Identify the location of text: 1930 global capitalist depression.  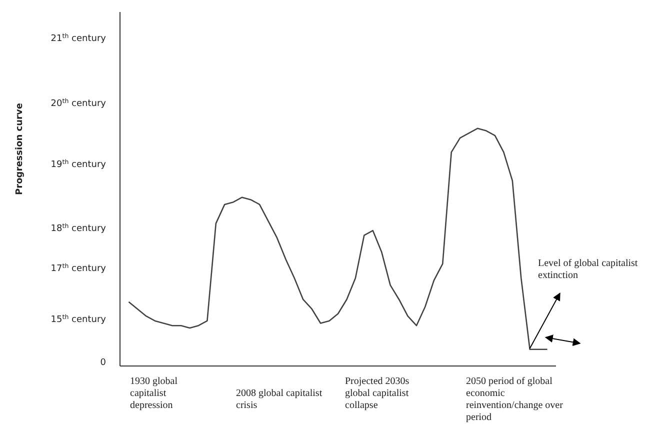
(154, 393).